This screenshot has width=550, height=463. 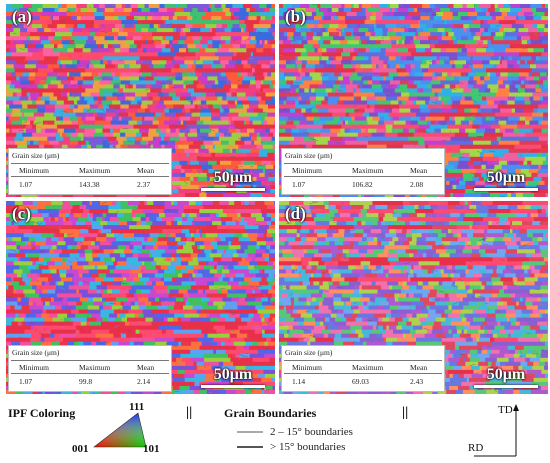 What do you see at coordinates (417, 184) in the screenshot?
I see `value-mean: 2.08` at bounding box center [417, 184].